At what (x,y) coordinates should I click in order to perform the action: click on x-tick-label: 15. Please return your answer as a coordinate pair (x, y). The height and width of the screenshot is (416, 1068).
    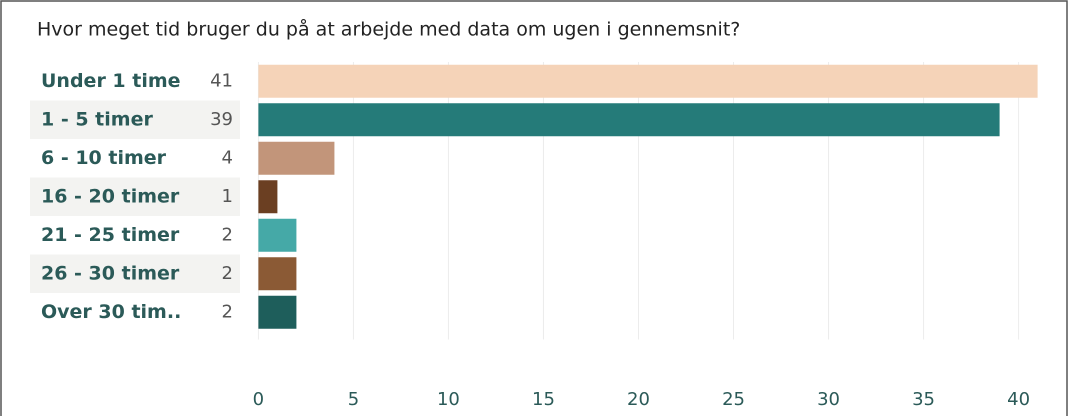
    Looking at the image, I should click on (543, 399).